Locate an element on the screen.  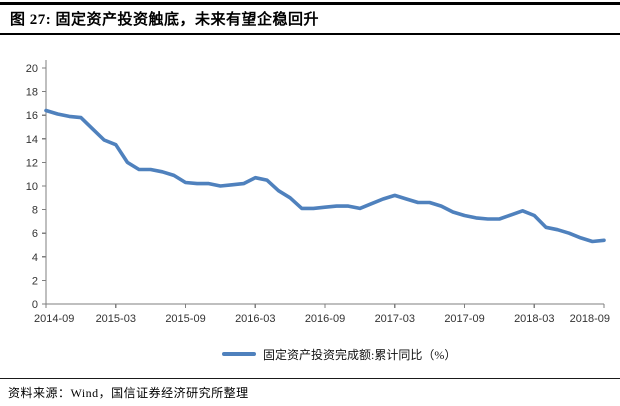
svg-text: 2016-03 is located at coordinates (255, 319).